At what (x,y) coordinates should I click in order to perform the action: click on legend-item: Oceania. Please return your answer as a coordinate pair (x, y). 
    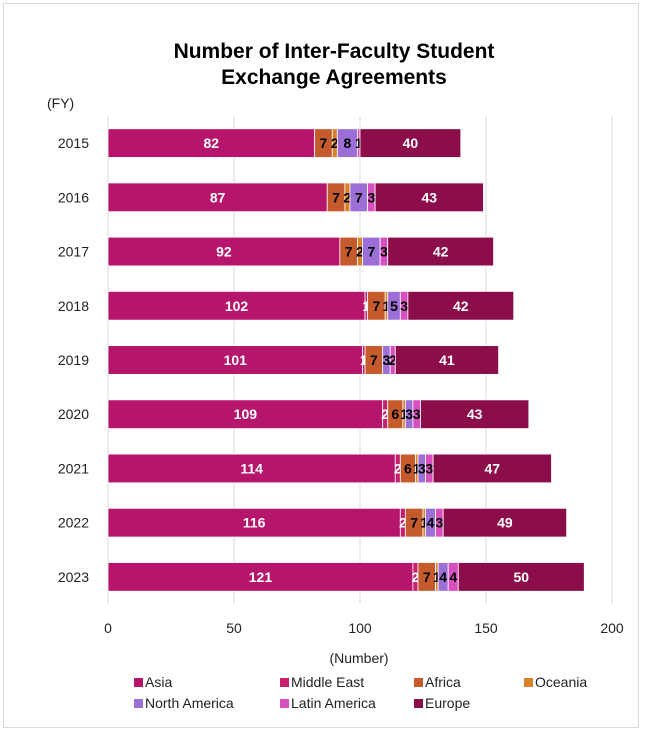
    Looking at the image, I should click on (555, 682).